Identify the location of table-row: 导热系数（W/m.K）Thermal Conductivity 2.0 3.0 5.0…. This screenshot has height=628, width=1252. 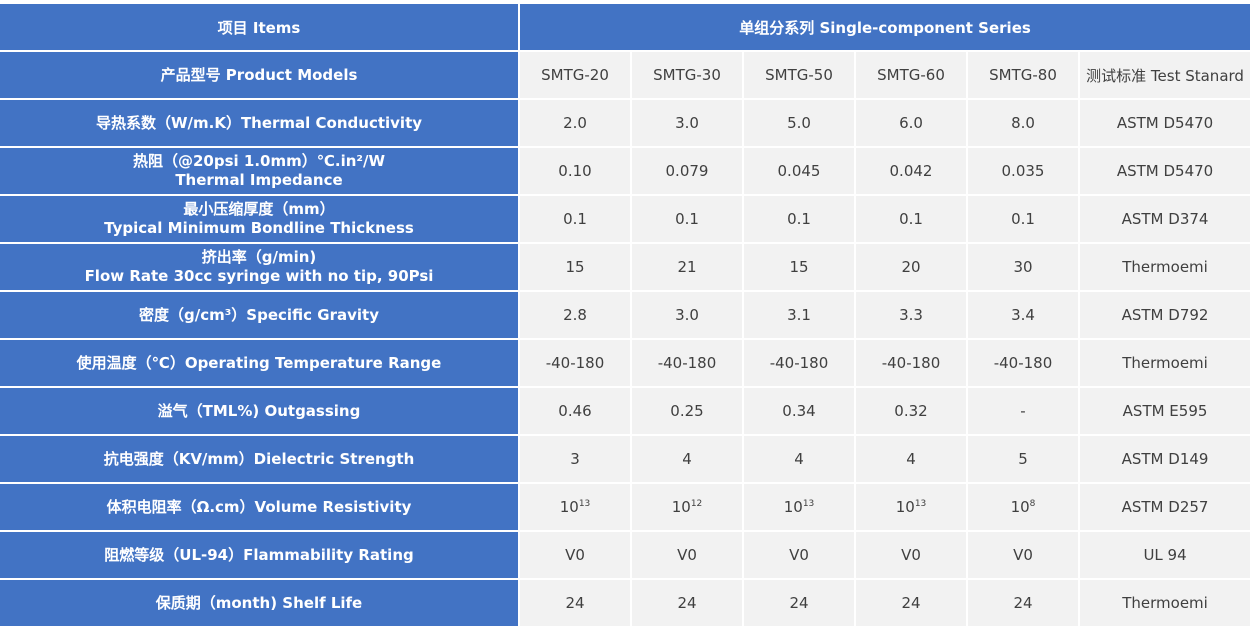
(625, 124).